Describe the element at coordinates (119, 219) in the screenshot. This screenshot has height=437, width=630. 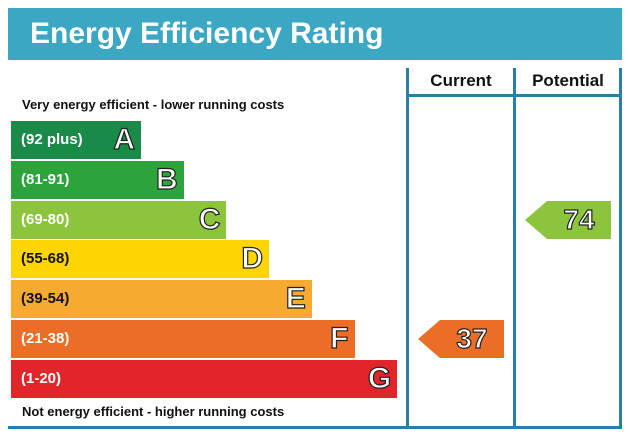
I see `band-c: (69-80) C` at that location.